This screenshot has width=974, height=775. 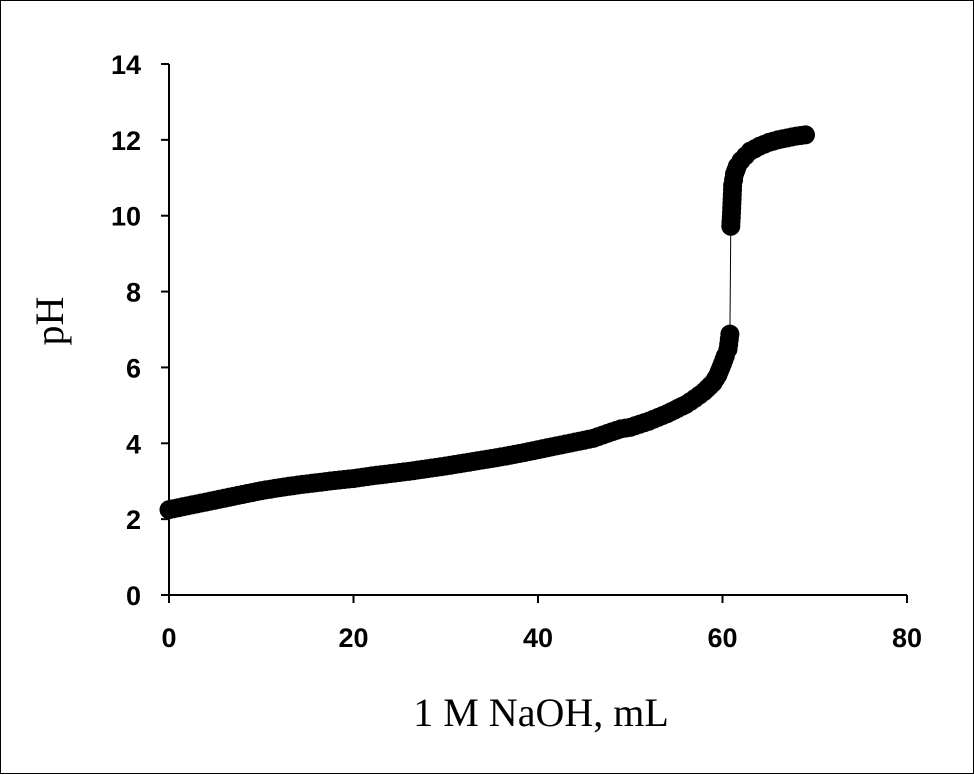 I want to click on y-tick-label: 12, so click(x=126, y=141).